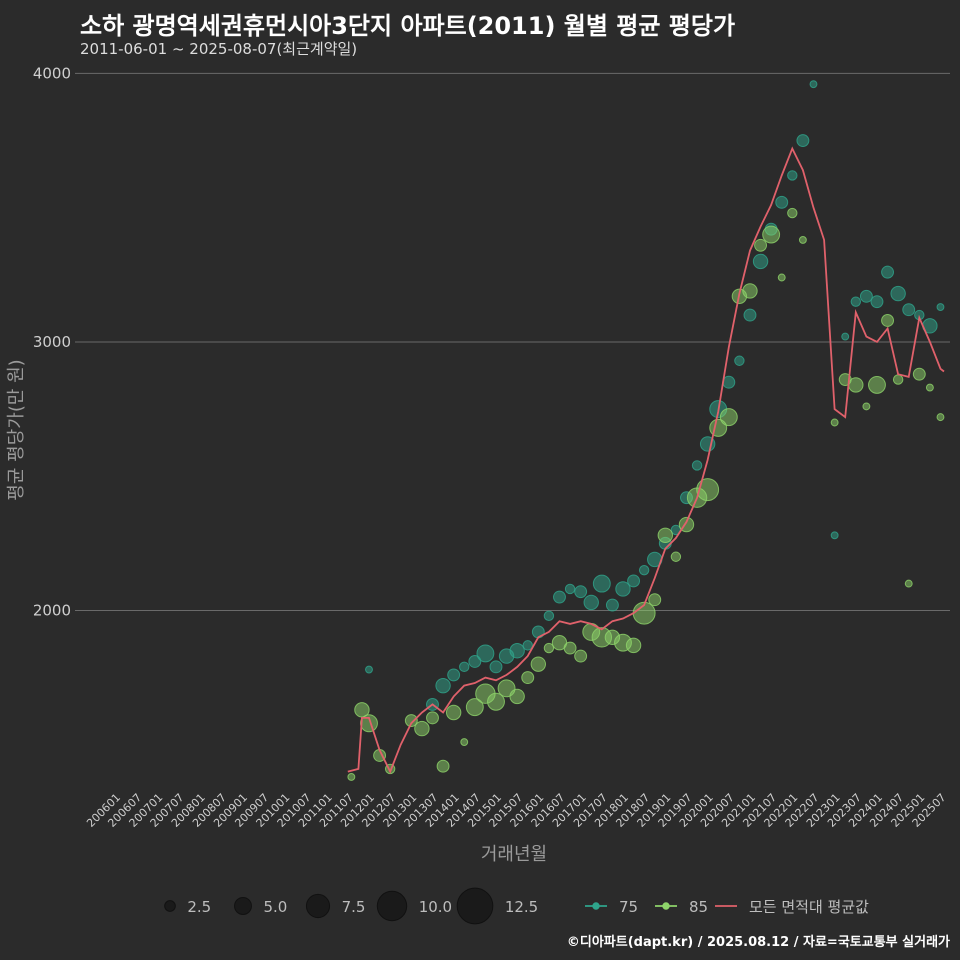  I want to click on legend: 2.5 5.0 7.5 10.0 12.5 75 85 모든 면적대 평균값, so click(516, 906).